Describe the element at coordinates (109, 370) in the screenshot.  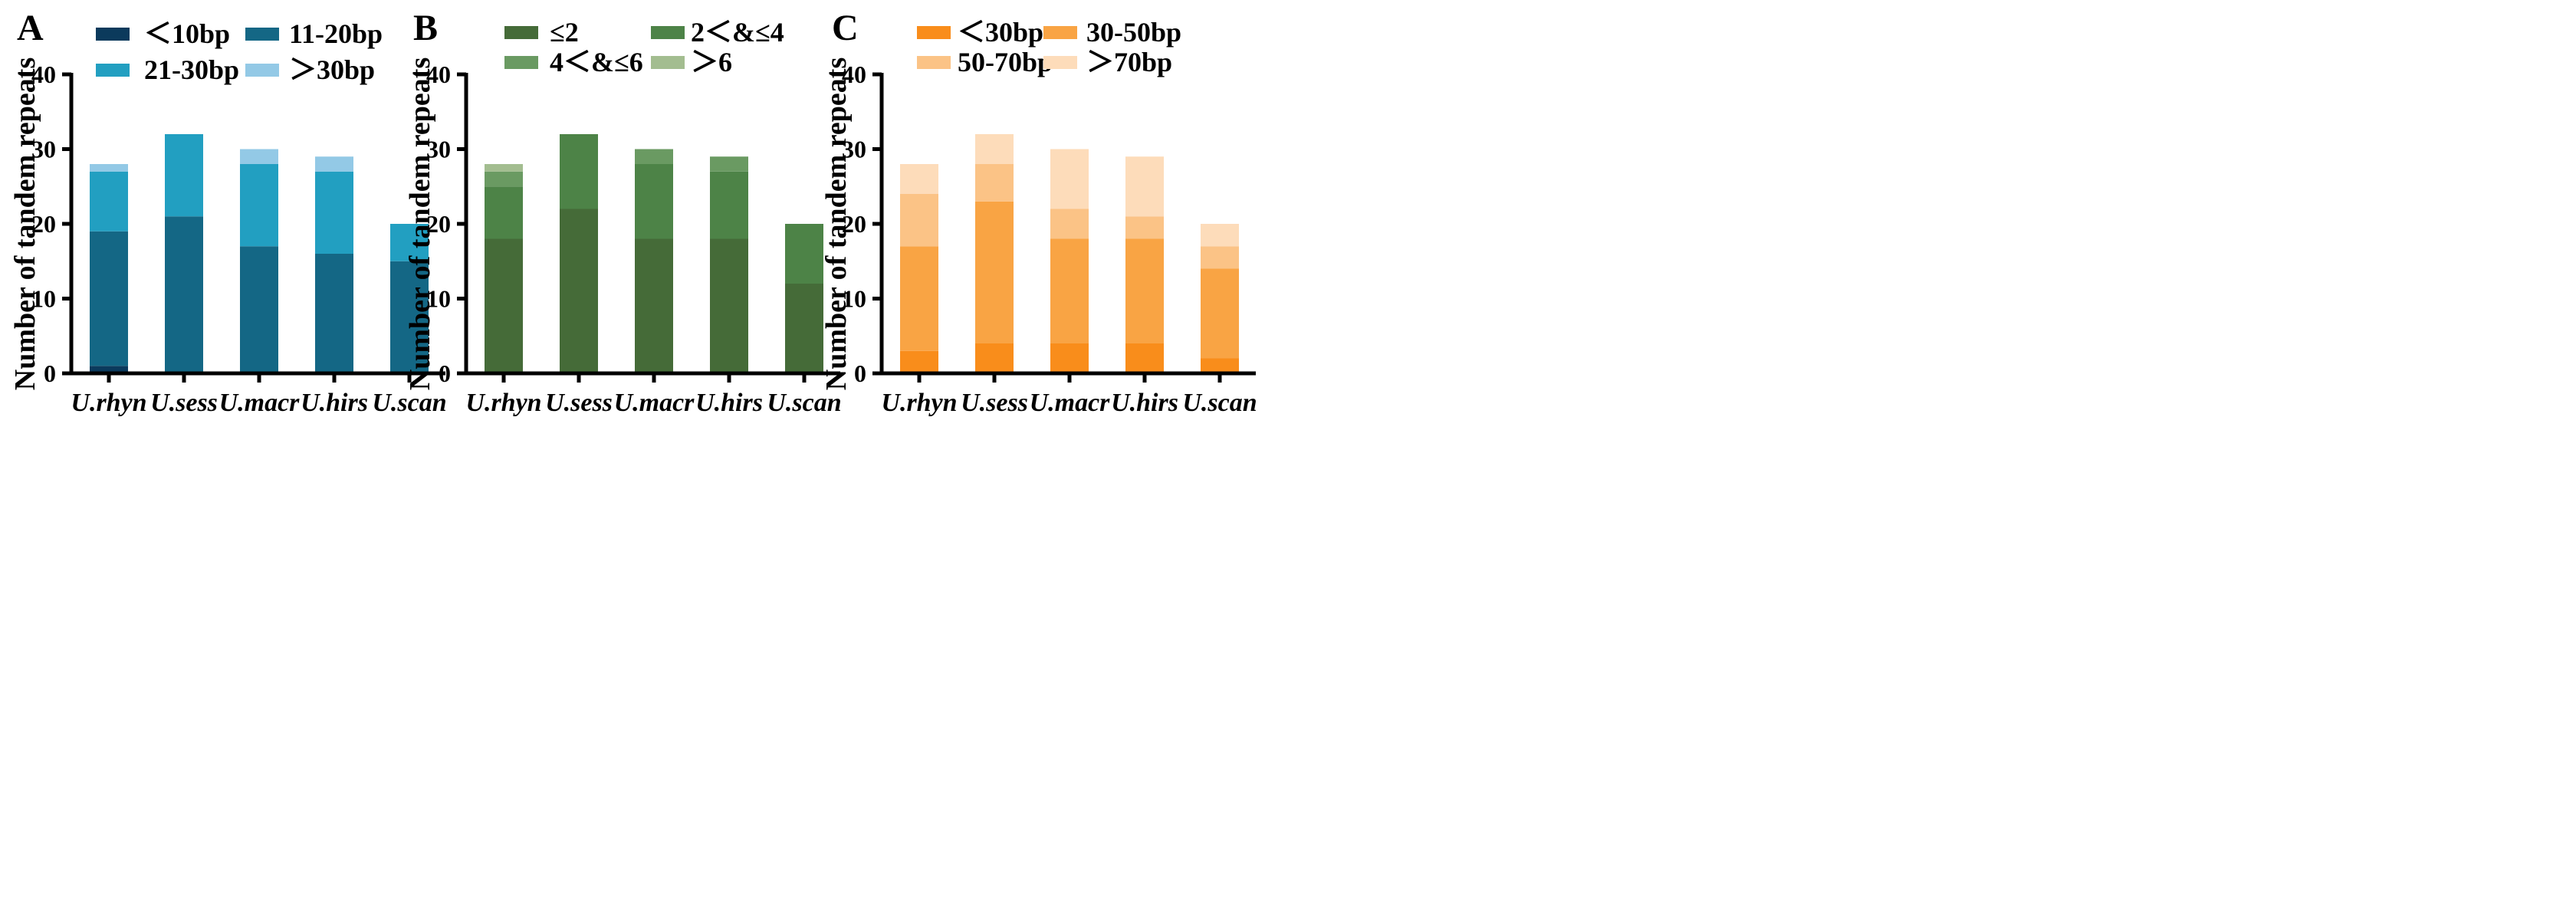
I see `bar-u-rhyn-series-1: ＜10bp: 1` at that location.